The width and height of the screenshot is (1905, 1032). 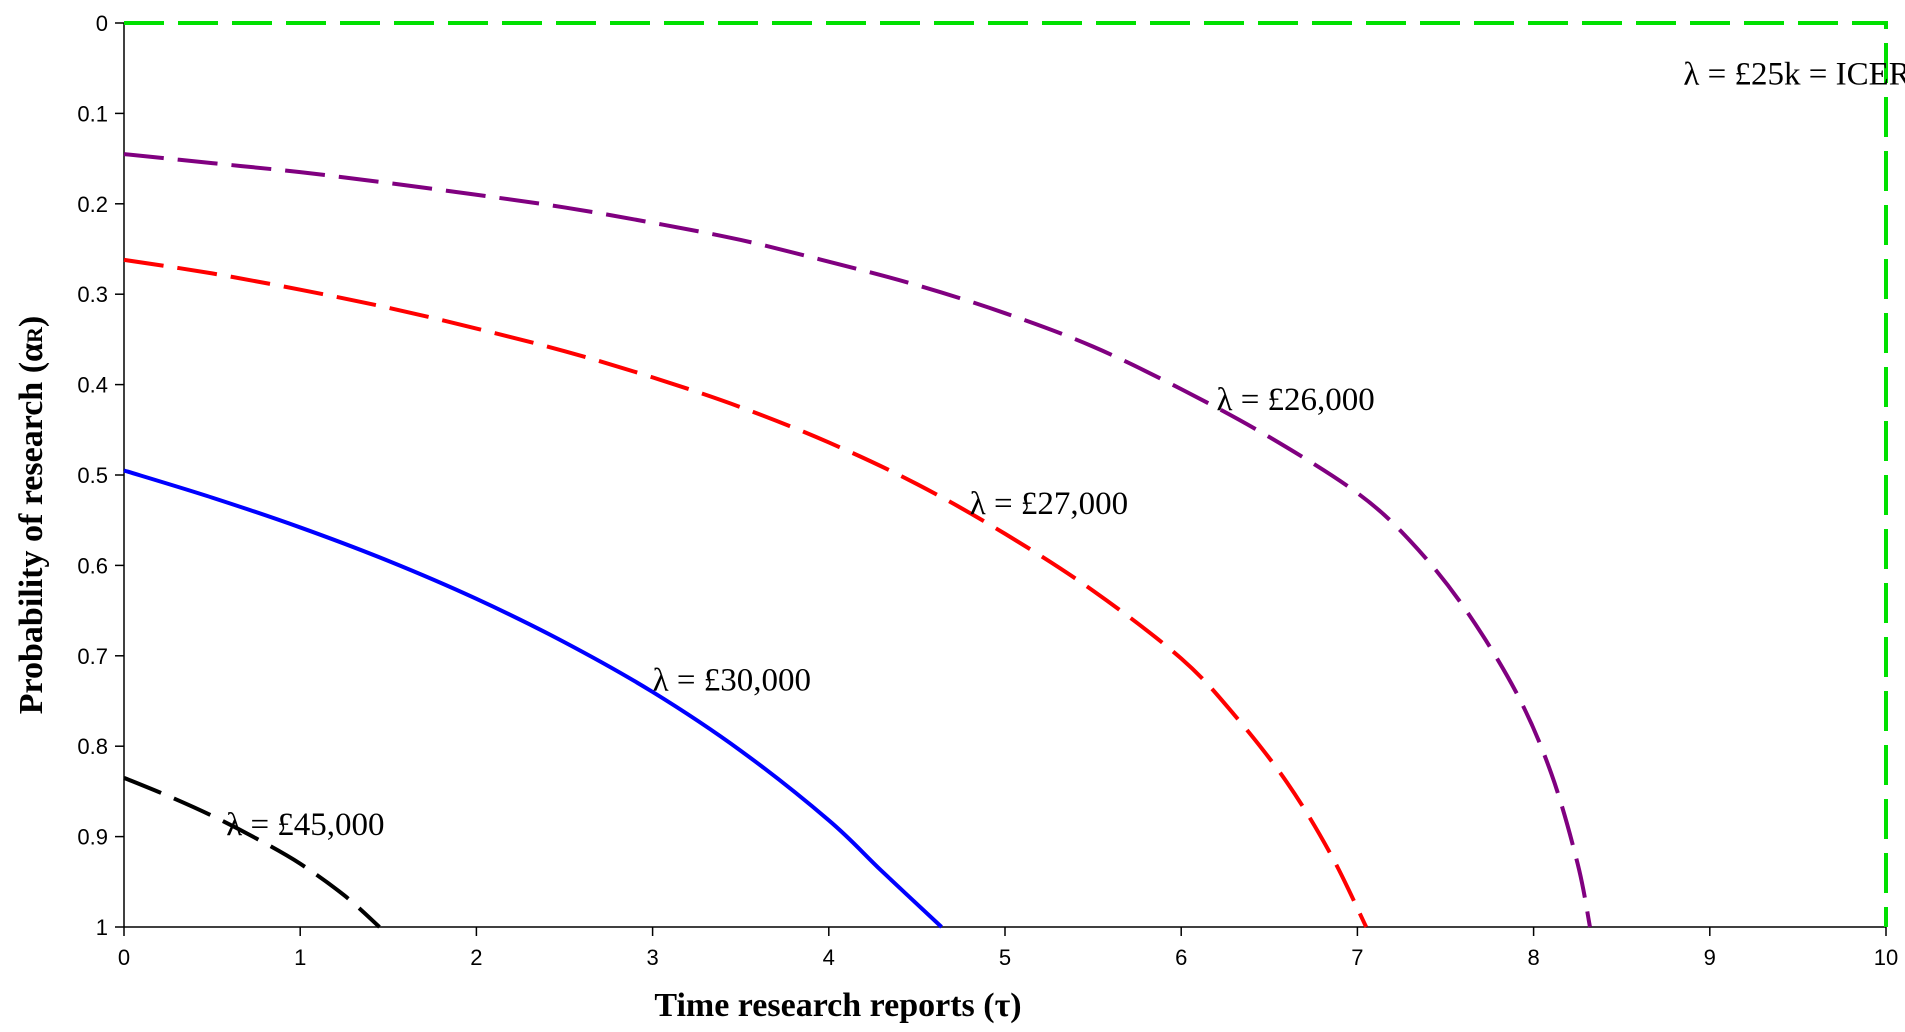 I want to click on x-tick-label: 4, so click(x=829, y=957).